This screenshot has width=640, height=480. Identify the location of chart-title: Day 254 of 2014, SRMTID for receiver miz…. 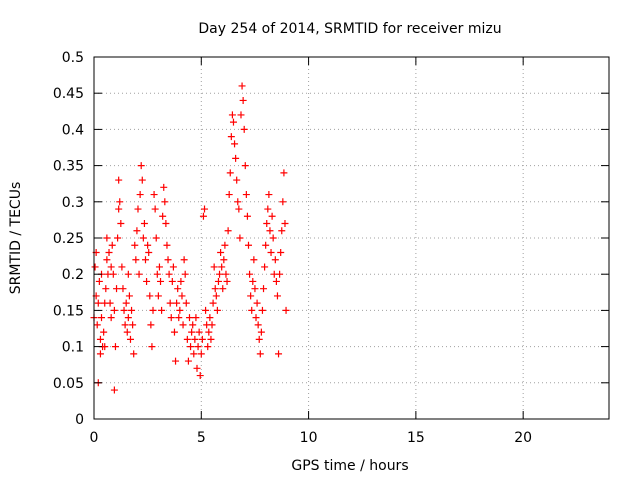
(349, 29).